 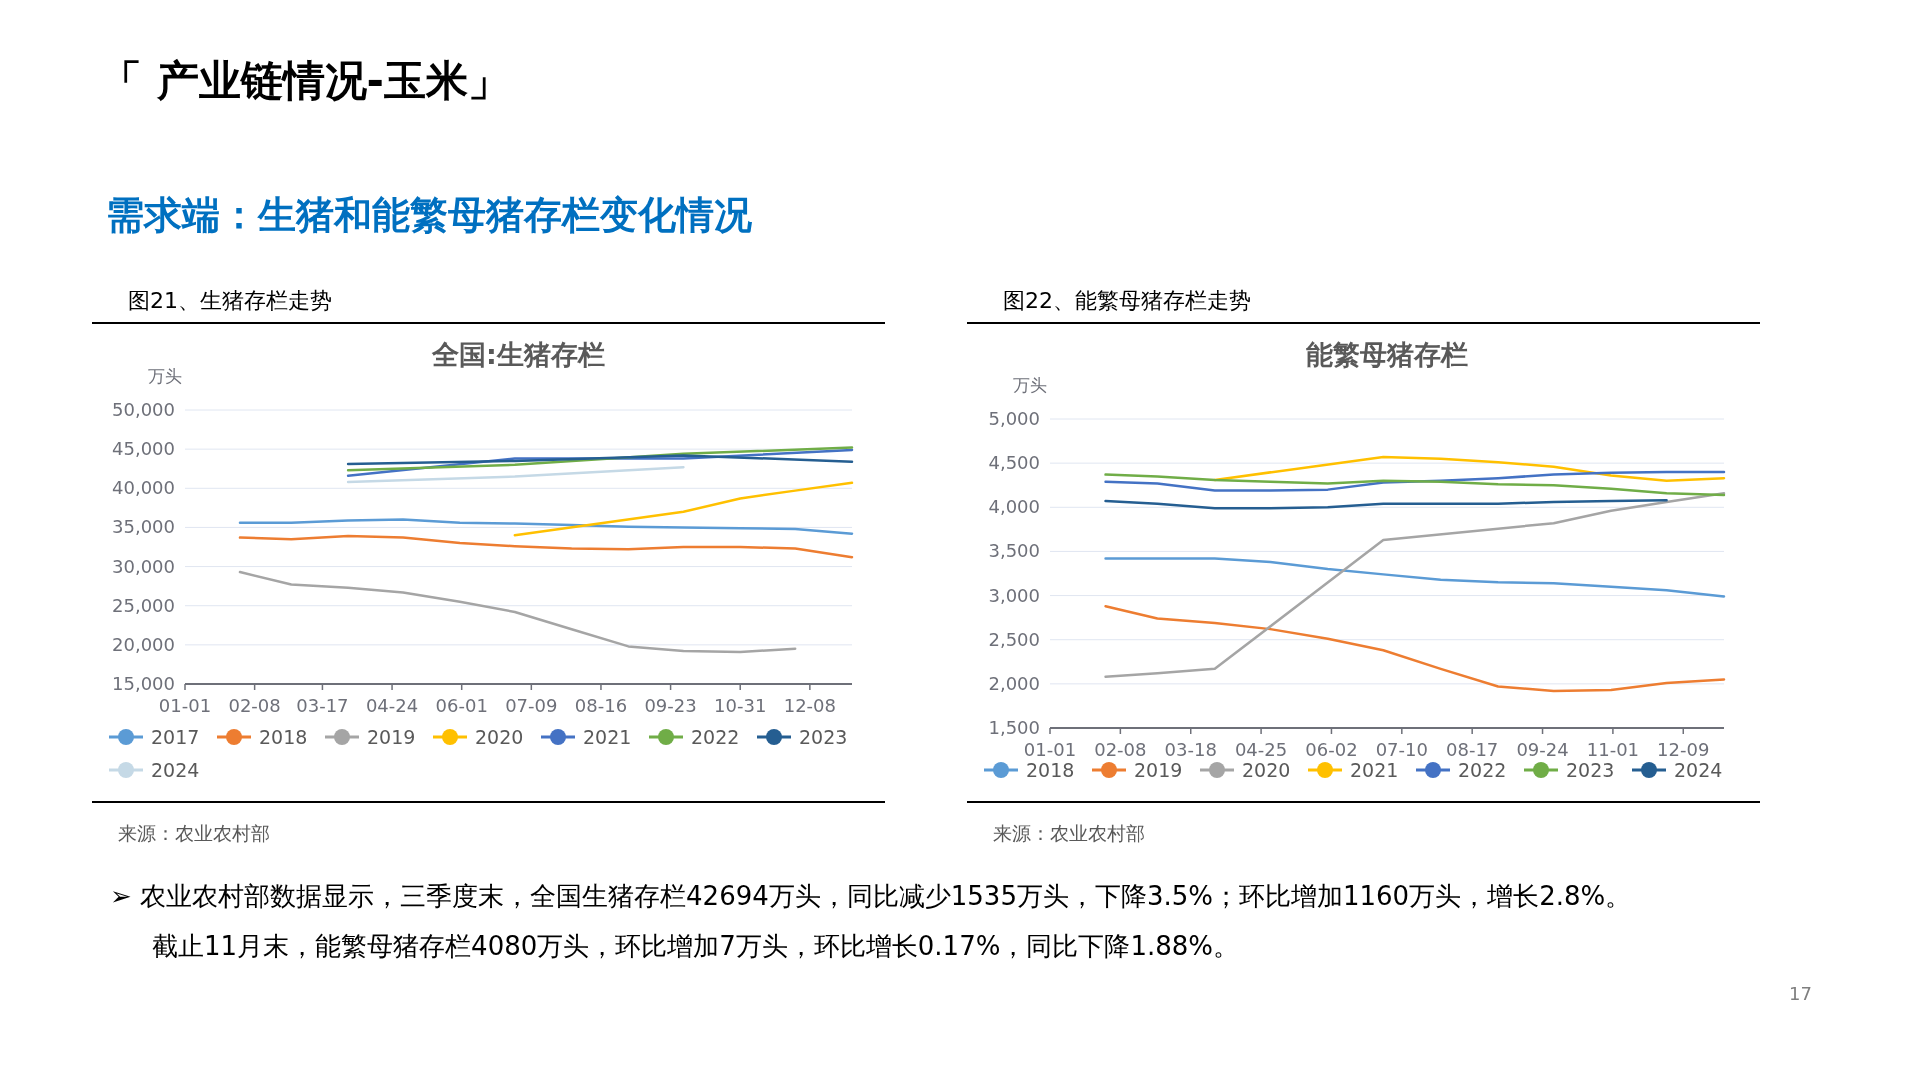 What do you see at coordinates (1472, 749) in the screenshot?
I see `x-tick-label: 08-17` at bounding box center [1472, 749].